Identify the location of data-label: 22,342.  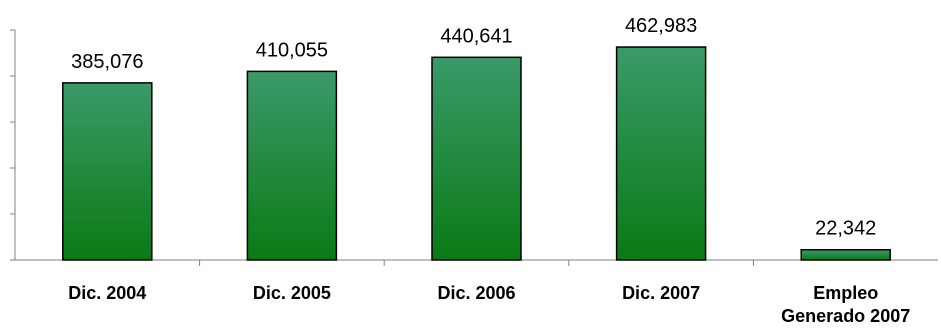
(845, 229).